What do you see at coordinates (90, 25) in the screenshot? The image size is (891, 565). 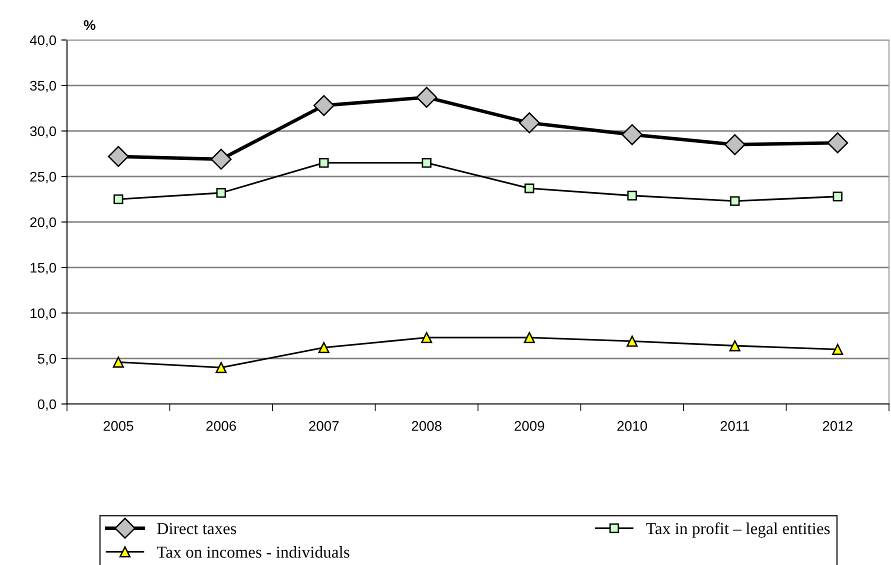 I see `y-axis-title: %` at bounding box center [90, 25].